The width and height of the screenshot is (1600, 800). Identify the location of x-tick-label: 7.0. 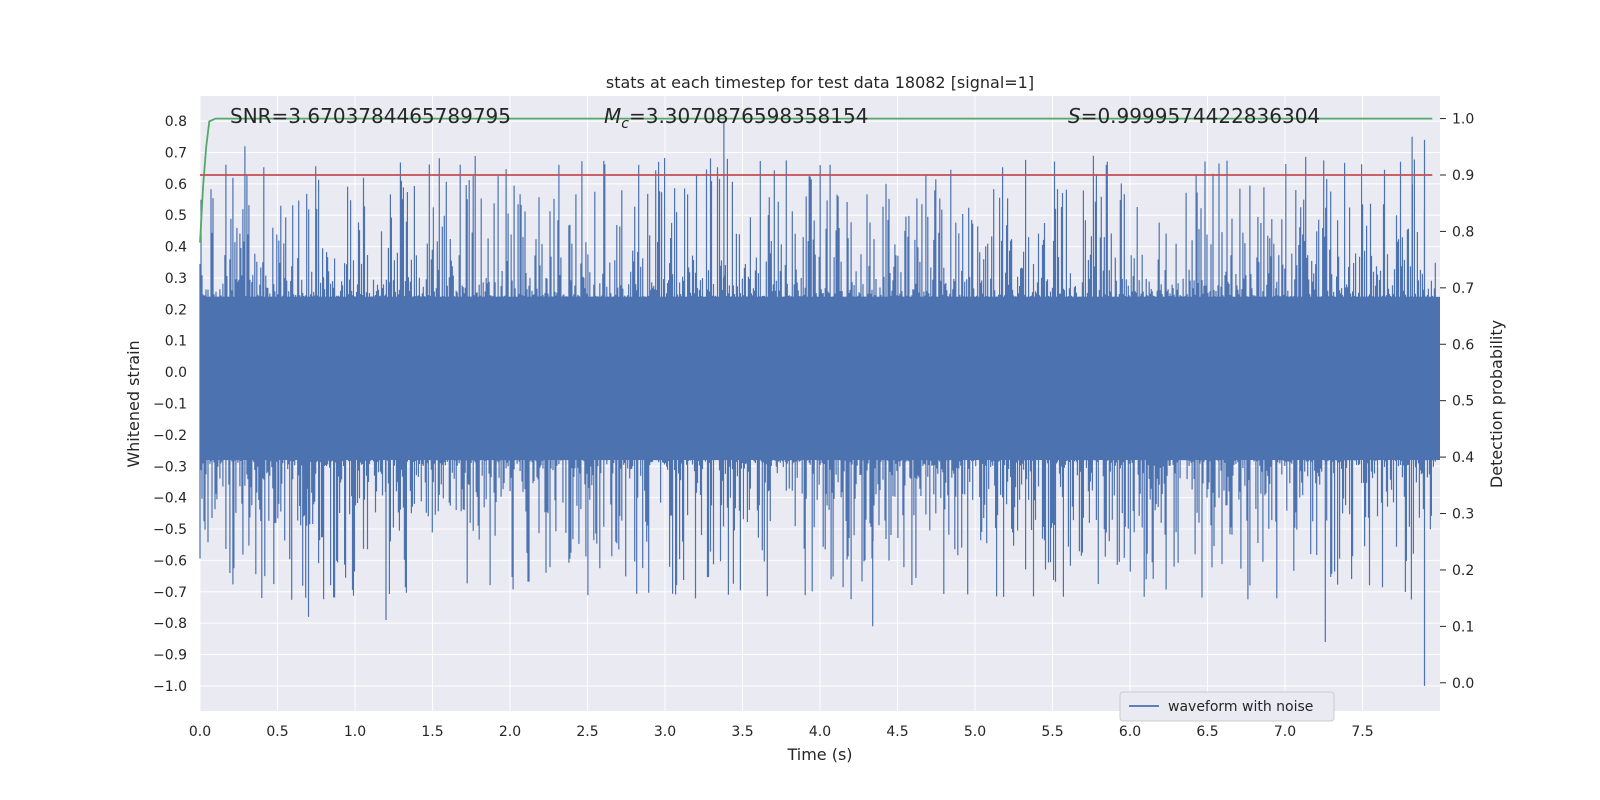
(1285, 732).